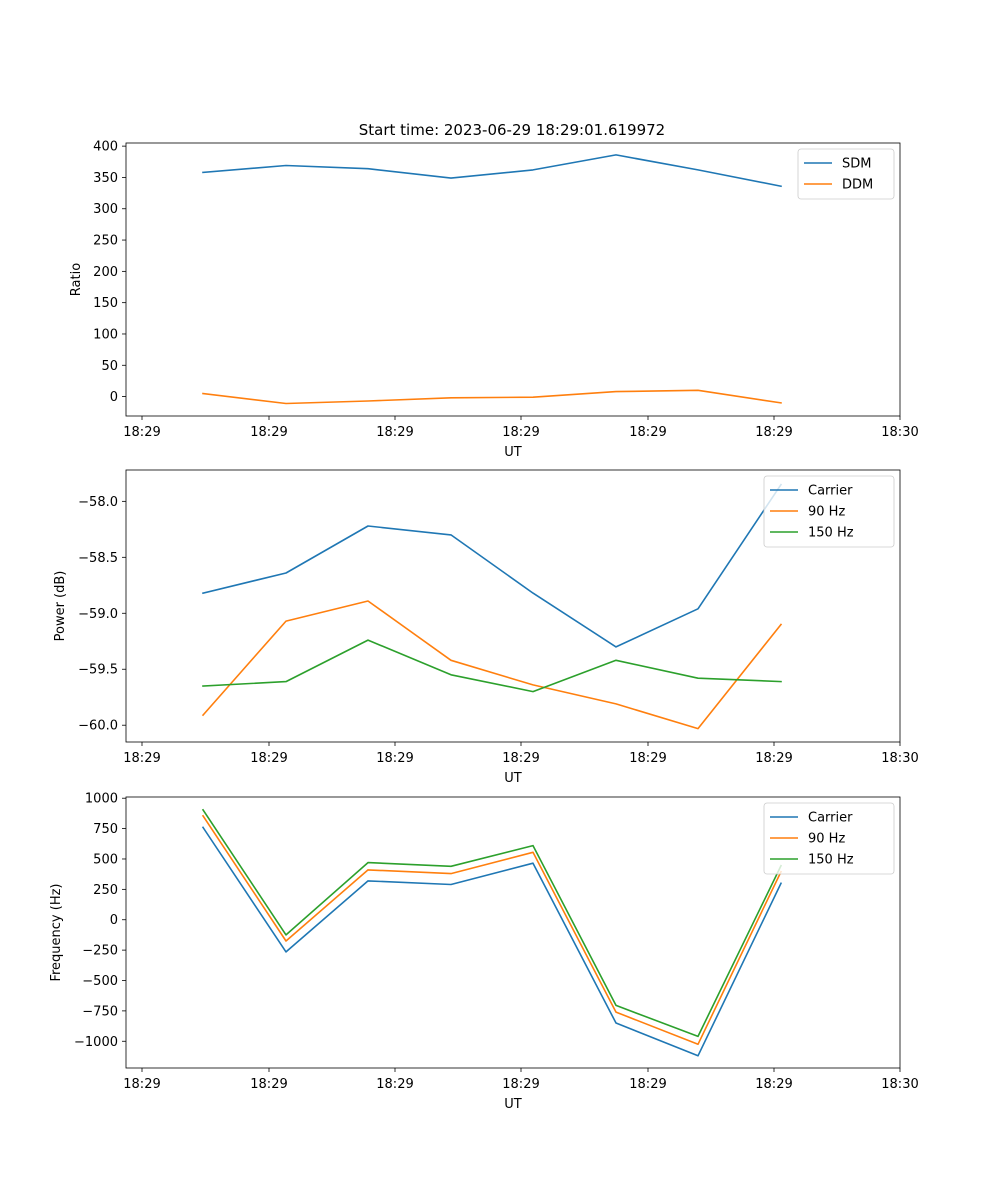 The height and width of the screenshot is (1200, 1000). Describe the element at coordinates (96, 1042) in the screenshot. I see `y-tick-label: −1000` at that location.